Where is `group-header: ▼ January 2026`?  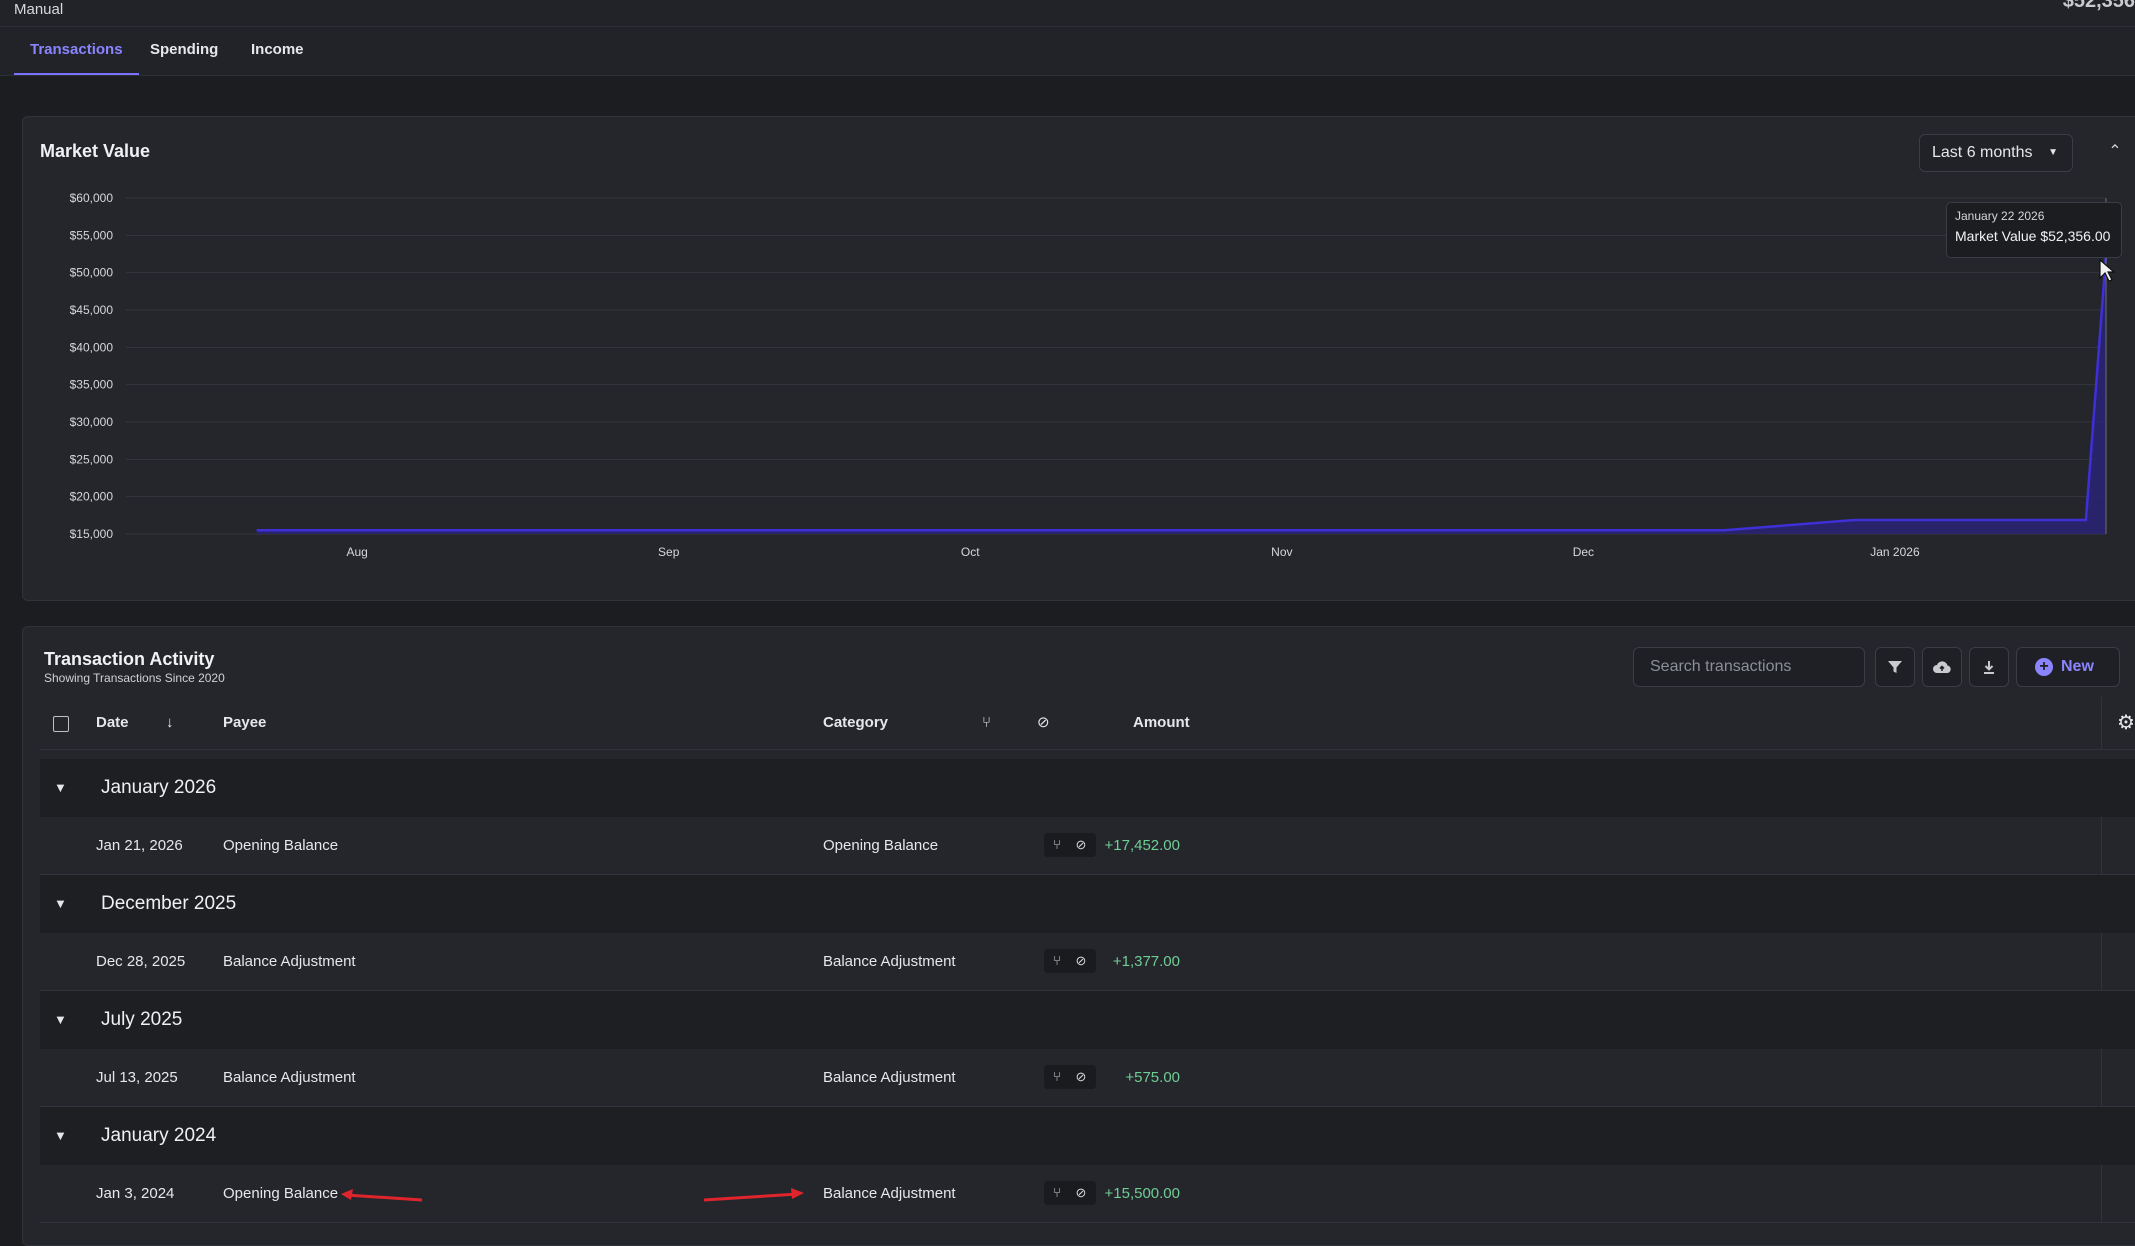 group-header: ▼ January 2026 is located at coordinates (1087, 788).